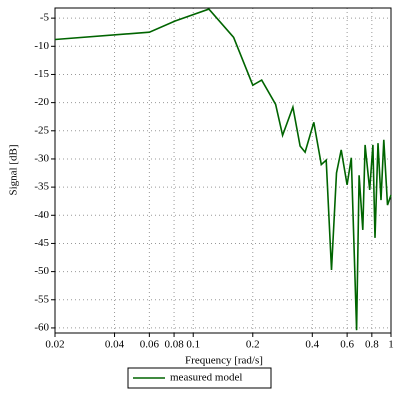 The height and width of the screenshot is (405, 400). Describe the element at coordinates (115, 345) in the screenshot. I see `x-tick-label: 0.04` at that location.